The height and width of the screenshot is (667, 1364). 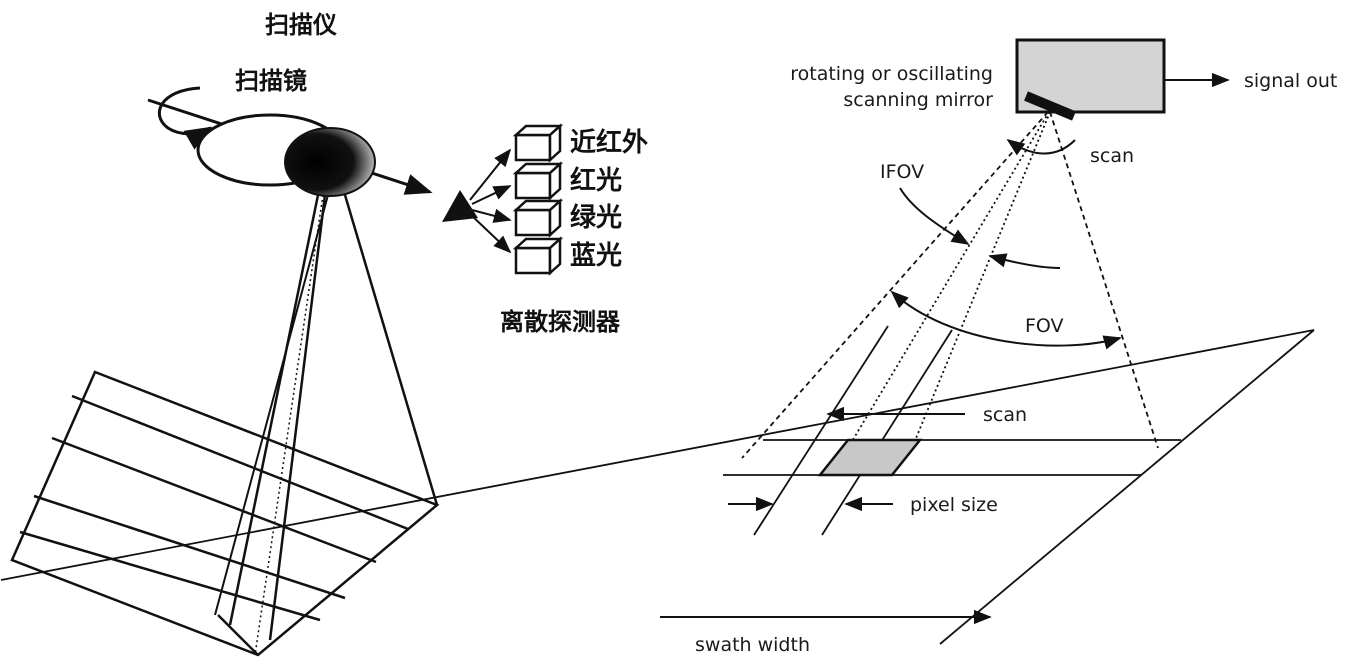 I want to click on detector-red: 红光, so click(x=567, y=181).